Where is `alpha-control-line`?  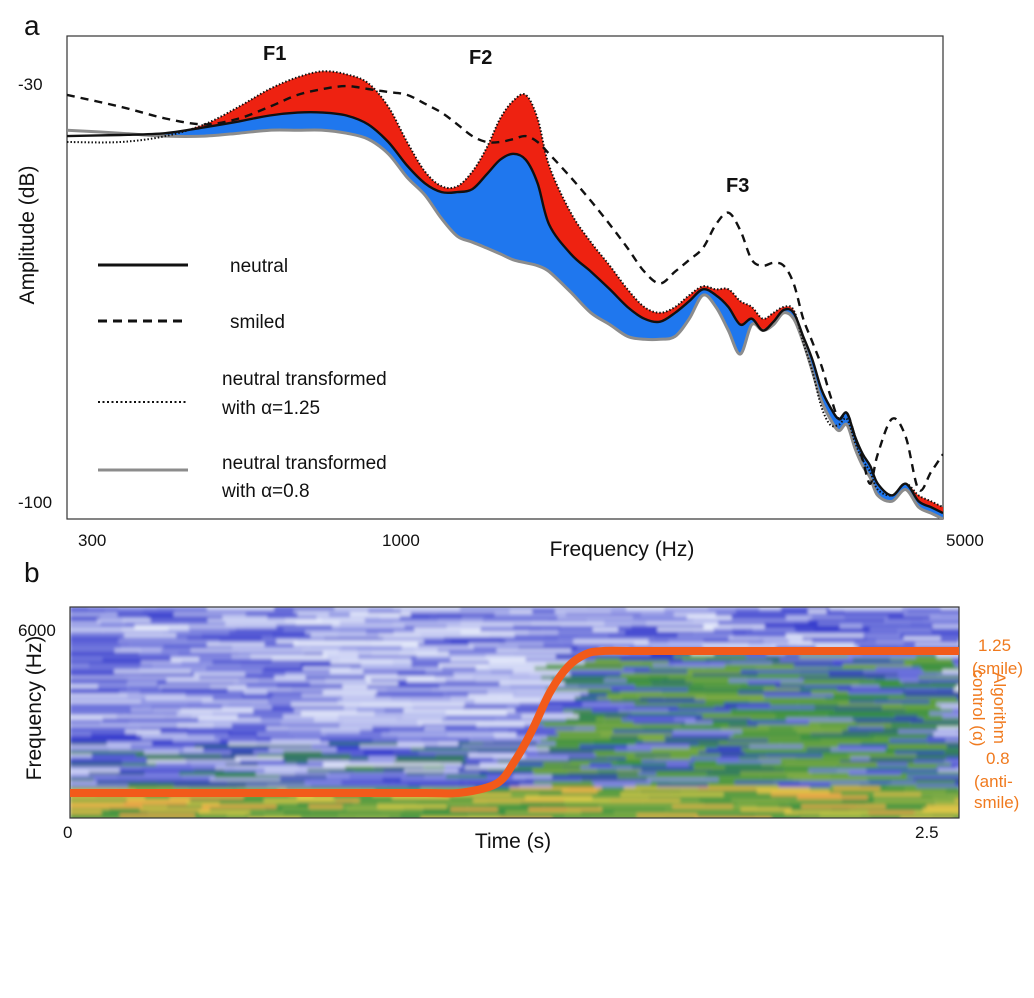
alpha-control-line is located at coordinates (514, 722).